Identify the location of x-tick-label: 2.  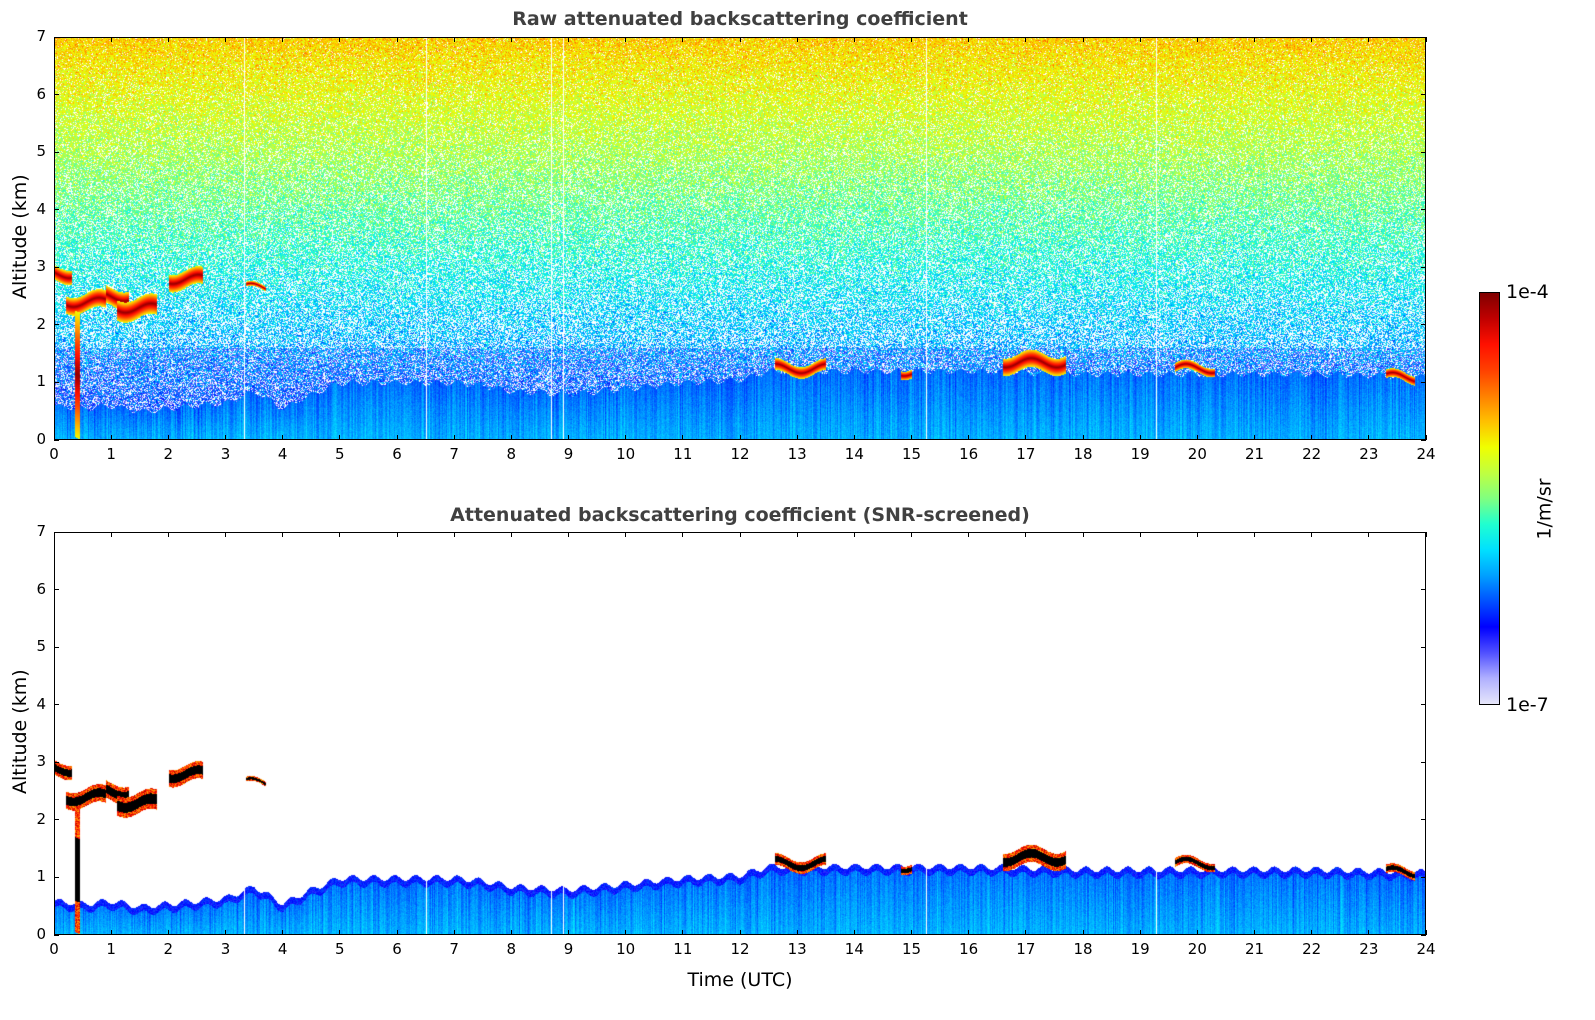
(168, 454).